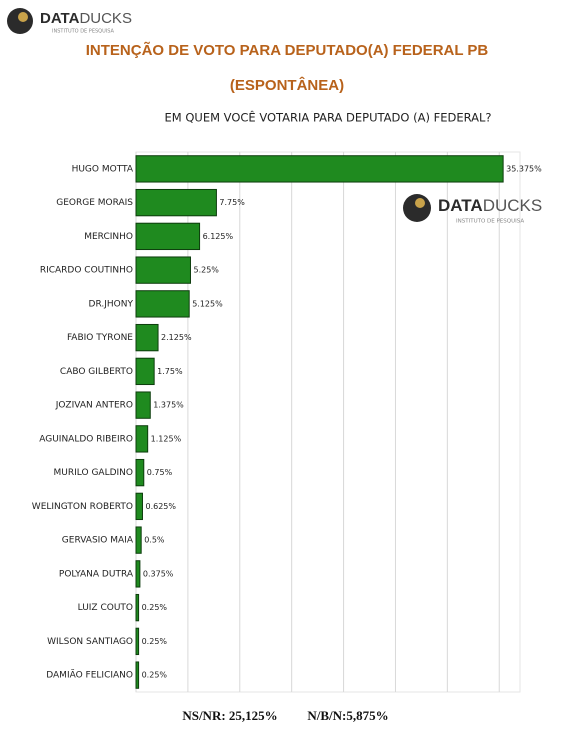 The width and height of the screenshot is (575, 744). What do you see at coordinates (160, 472) in the screenshot?
I see `value-label: 0.75%` at bounding box center [160, 472].